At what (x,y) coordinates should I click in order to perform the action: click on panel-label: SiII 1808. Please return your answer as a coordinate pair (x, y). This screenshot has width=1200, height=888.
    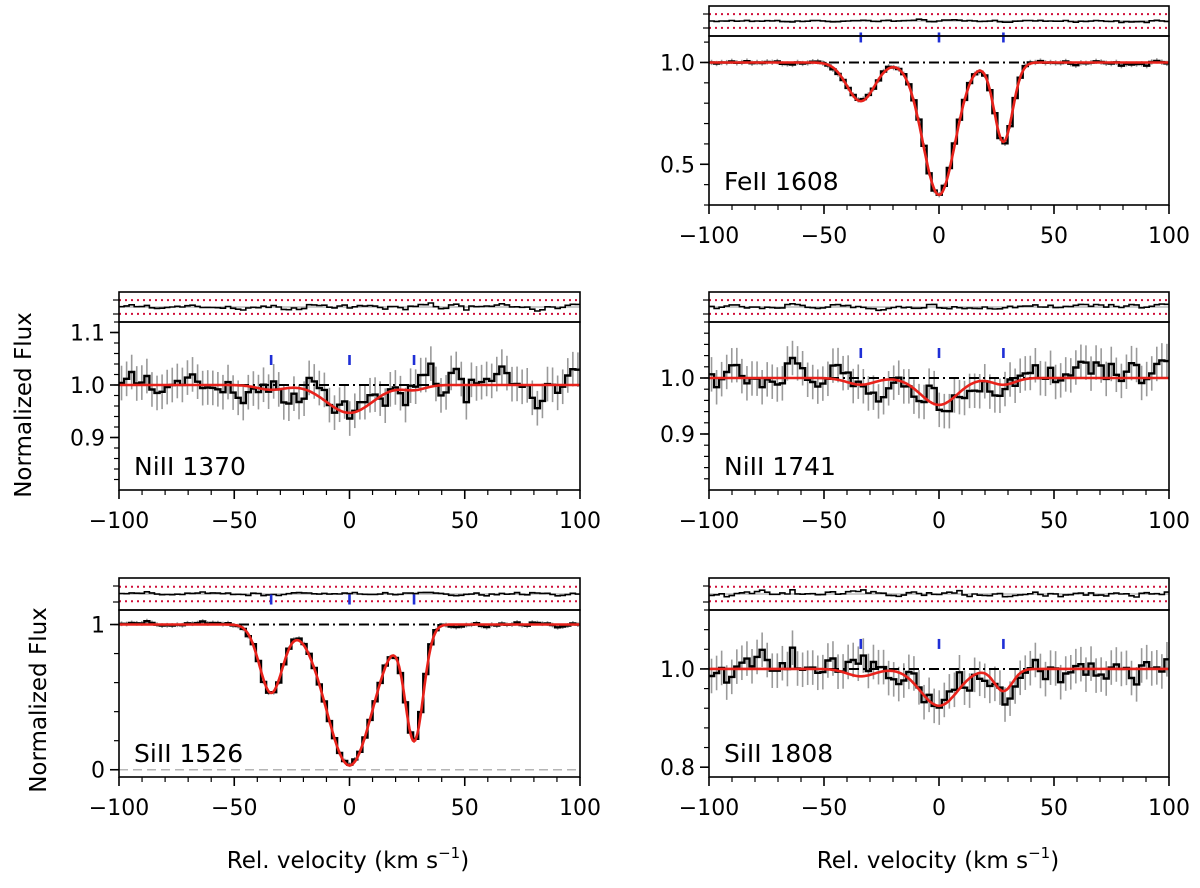
    Looking at the image, I should click on (778, 753).